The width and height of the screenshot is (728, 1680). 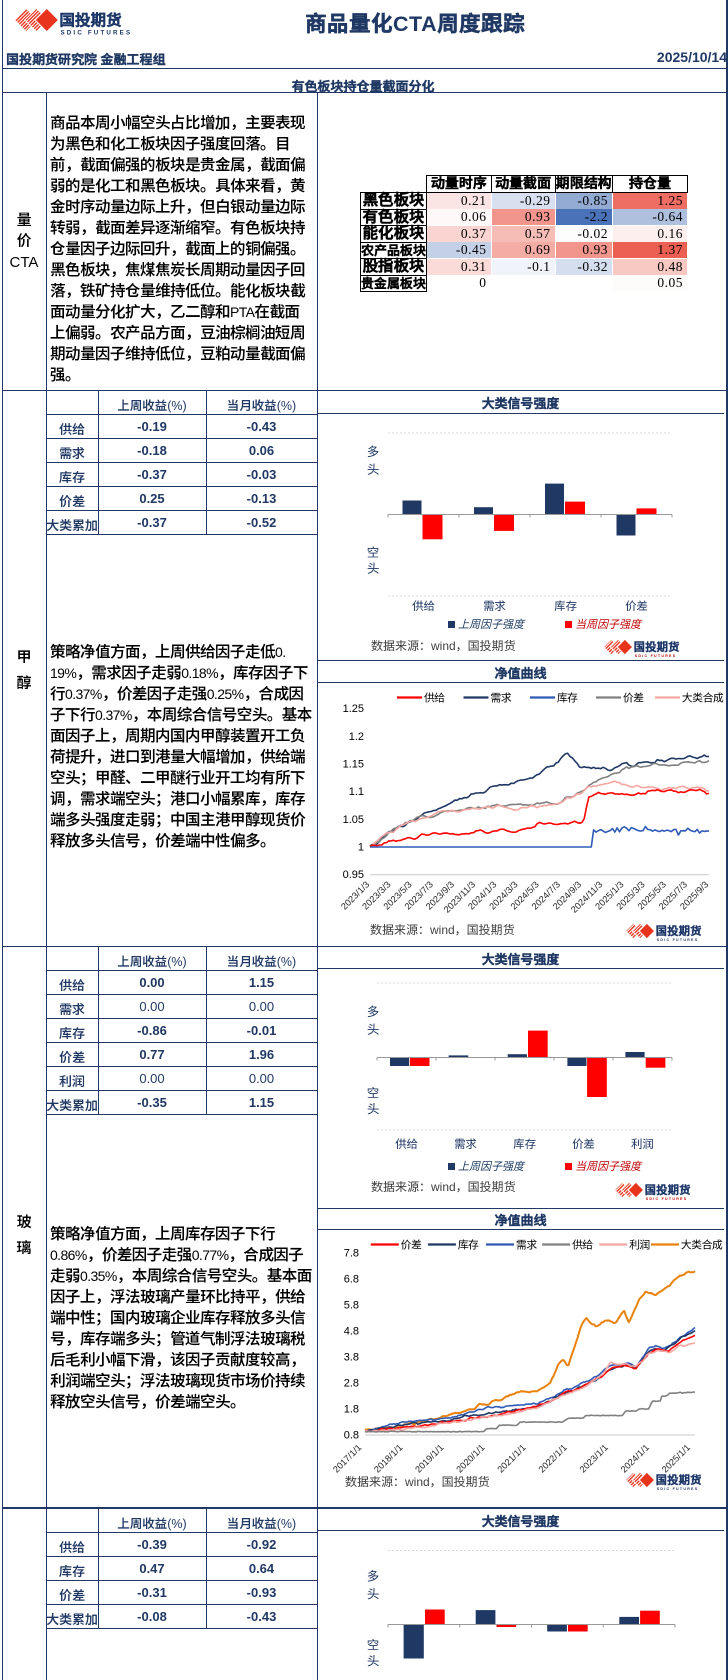 What do you see at coordinates (347, 1458) in the screenshot?
I see `svg-text: 2017/1/1` at bounding box center [347, 1458].